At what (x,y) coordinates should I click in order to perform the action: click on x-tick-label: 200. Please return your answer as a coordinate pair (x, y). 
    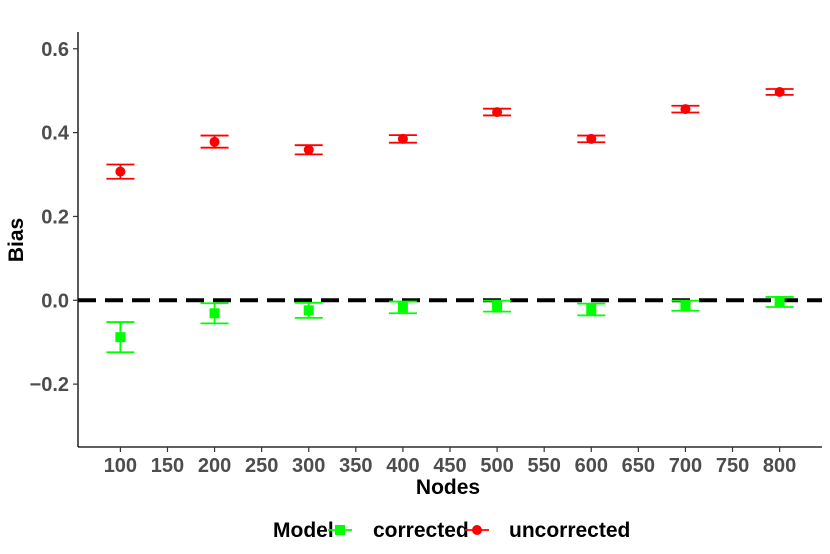
    Looking at the image, I should click on (214, 466).